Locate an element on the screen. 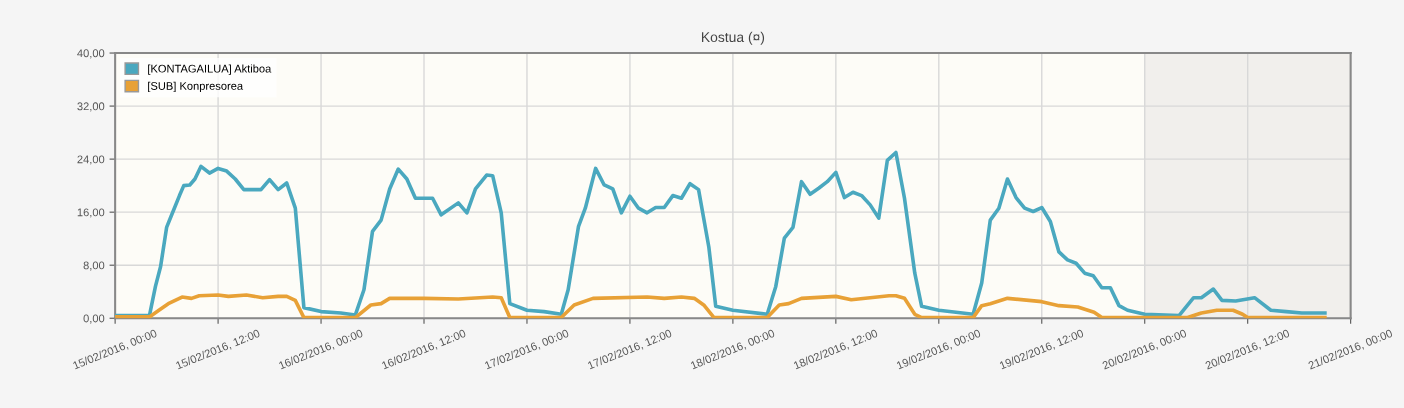 Image resolution: width=1404 pixels, height=408 pixels. y-tick-label: 40,00 is located at coordinates (91, 54).